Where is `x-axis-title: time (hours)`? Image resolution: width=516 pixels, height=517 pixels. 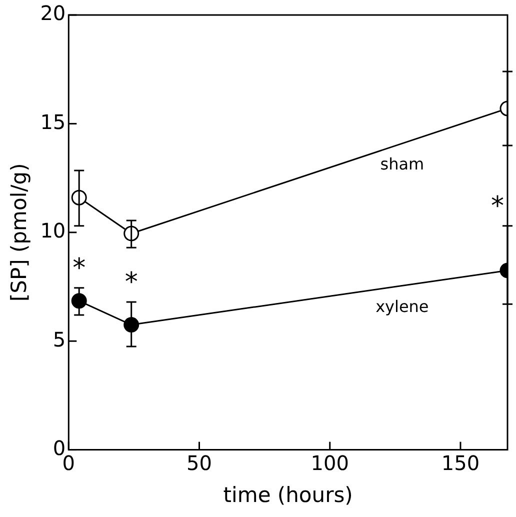 x-axis-title: time (hours) is located at coordinates (288, 494).